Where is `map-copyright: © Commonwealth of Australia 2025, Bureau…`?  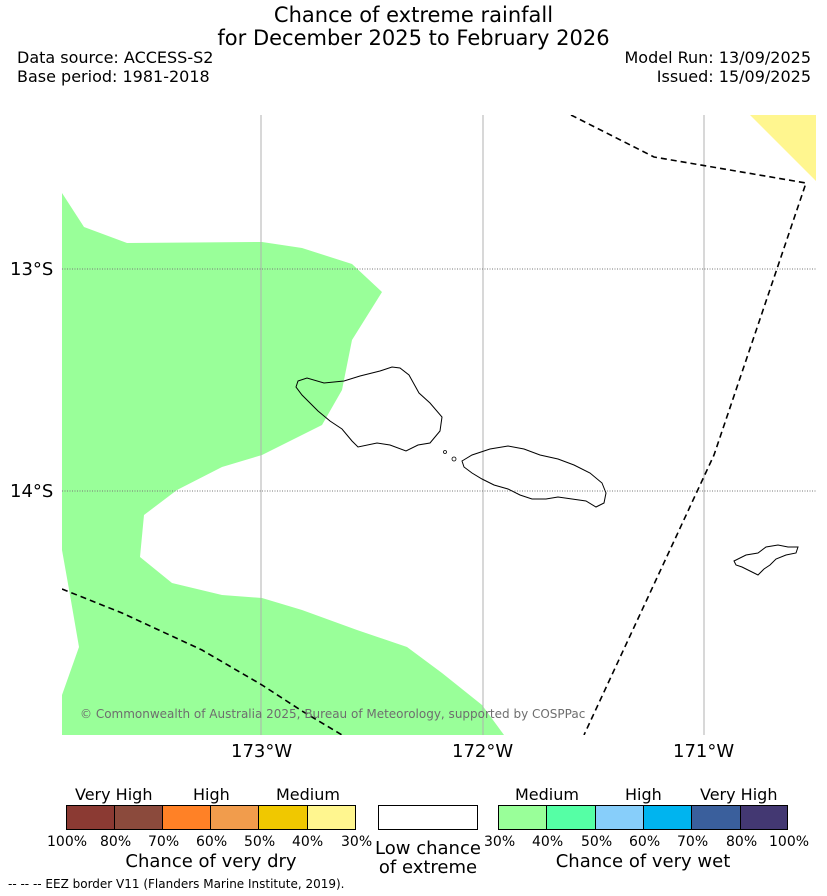 map-copyright: © Commonwealth of Australia 2025, Bureau… is located at coordinates (332, 714).